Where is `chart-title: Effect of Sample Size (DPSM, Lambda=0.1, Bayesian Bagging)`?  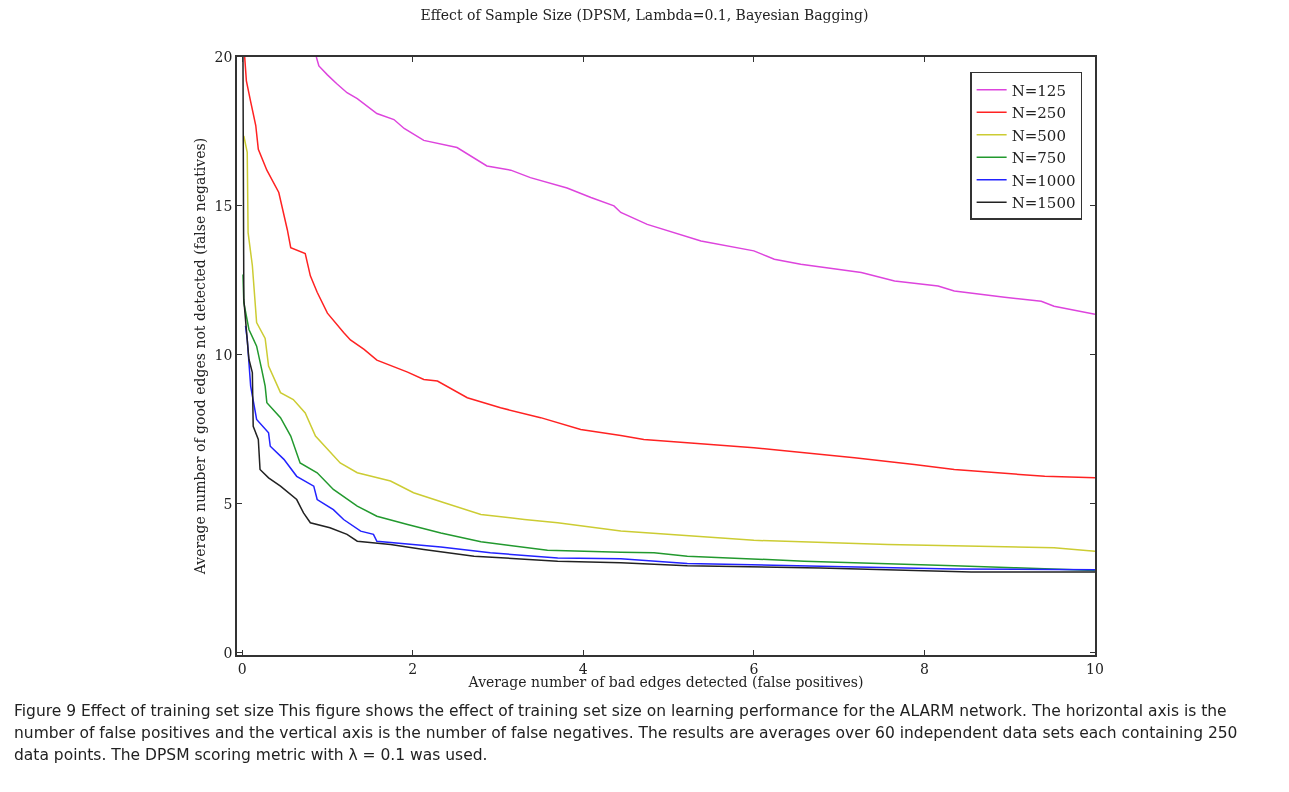 chart-title: Effect of Sample Size (DPSM, Lambda=0.1, Bayesian Bagging) is located at coordinates (644, 15).